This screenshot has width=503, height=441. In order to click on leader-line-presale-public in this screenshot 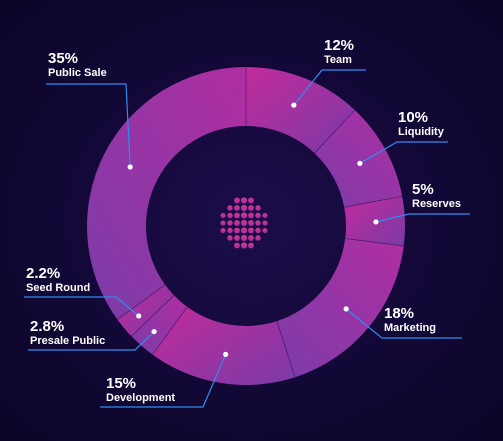, I will do `click(91, 341)`.